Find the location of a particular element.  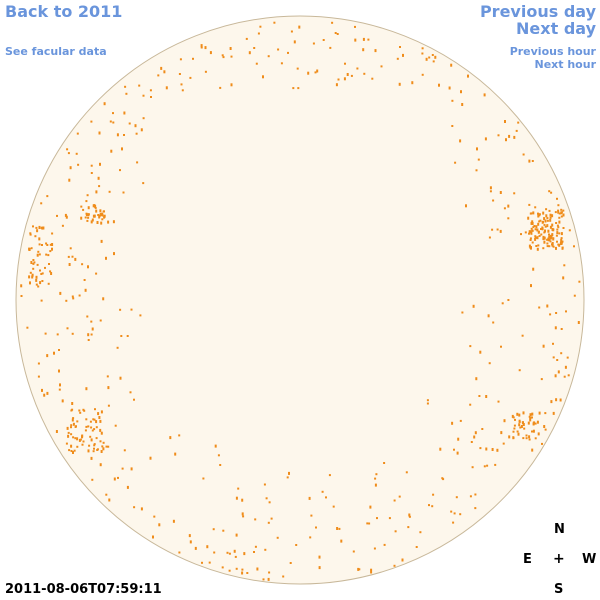

facular-data-link: See facular data is located at coordinates (56, 51).